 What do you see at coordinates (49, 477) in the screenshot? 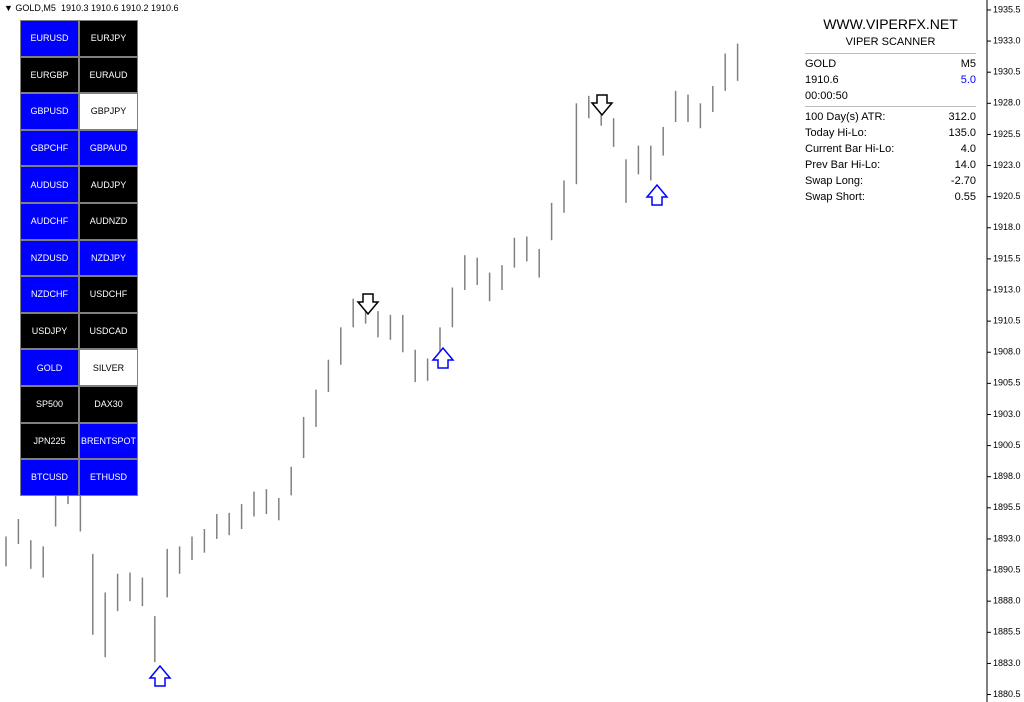
I see `symbol-button: BTCUSD` at bounding box center [49, 477].